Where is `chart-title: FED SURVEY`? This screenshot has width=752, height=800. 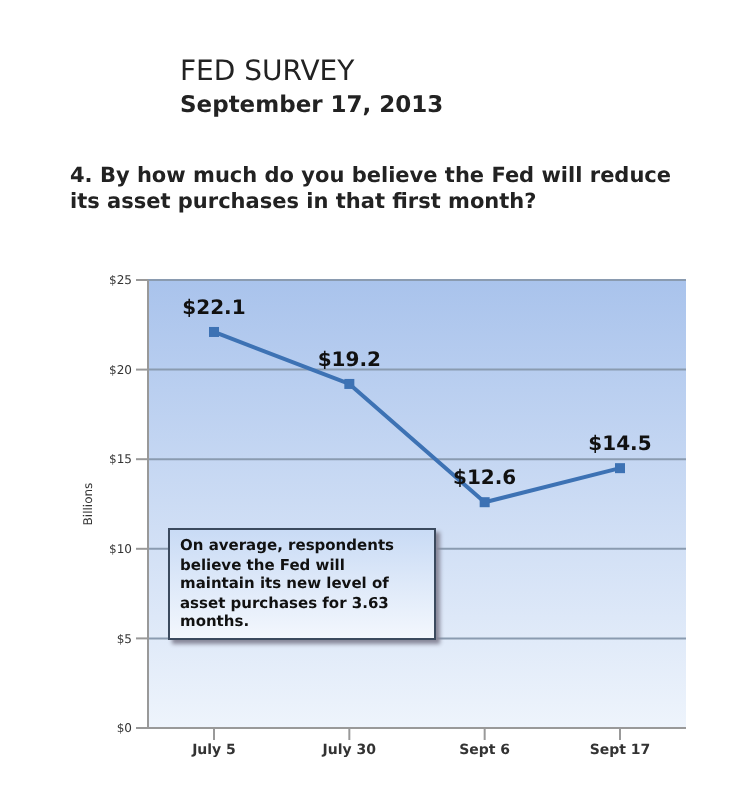
chart-title: FED SURVEY is located at coordinates (267, 72).